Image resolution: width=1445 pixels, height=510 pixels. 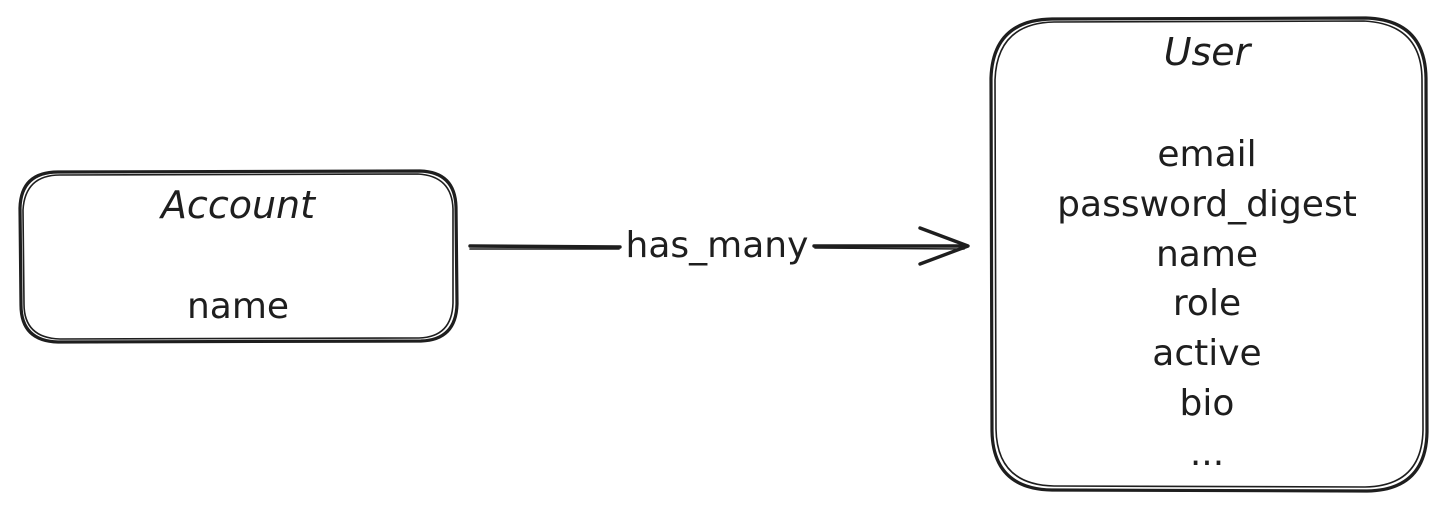 What do you see at coordinates (1207, 204) in the screenshot?
I see `user-field-password-digest: password_digest` at bounding box center [1207, 204].